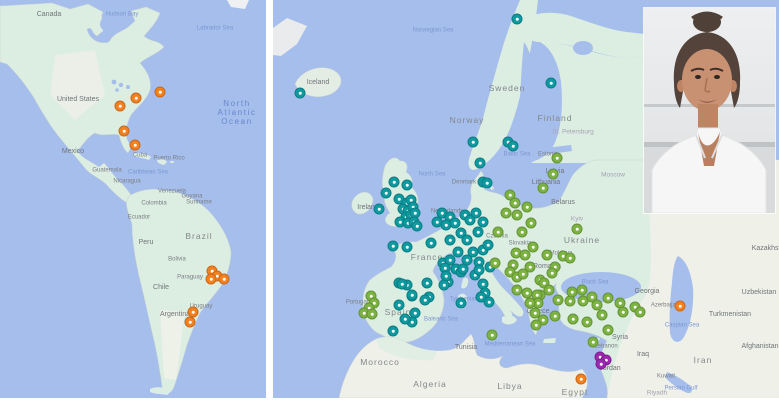  I want to click on portrait-illustration, so click(709, 110).